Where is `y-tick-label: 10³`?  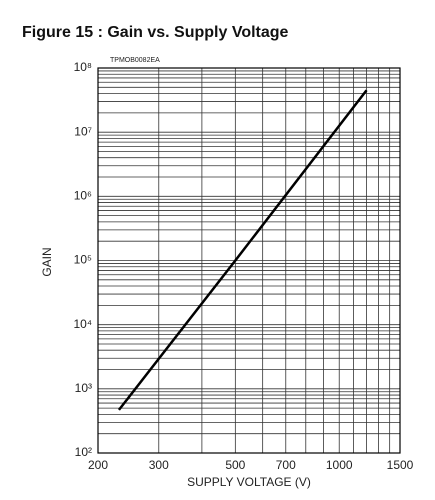
y-tick-label: 10³ is located at coordinates (83, 388).